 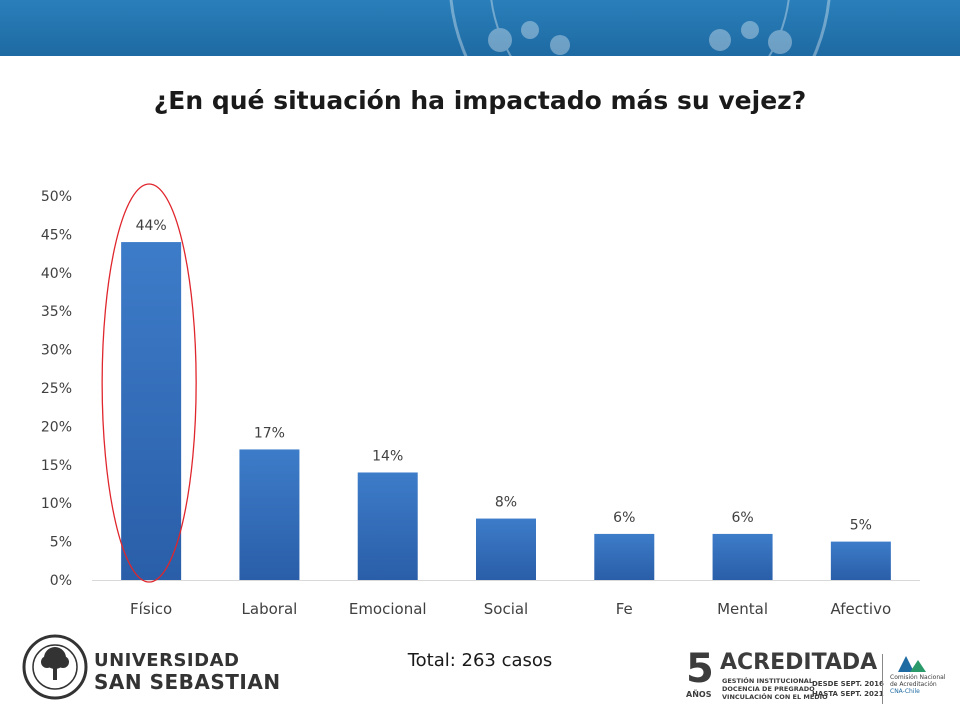 I want to click on y-tick-label: 10%, so click(x=56, y=504).